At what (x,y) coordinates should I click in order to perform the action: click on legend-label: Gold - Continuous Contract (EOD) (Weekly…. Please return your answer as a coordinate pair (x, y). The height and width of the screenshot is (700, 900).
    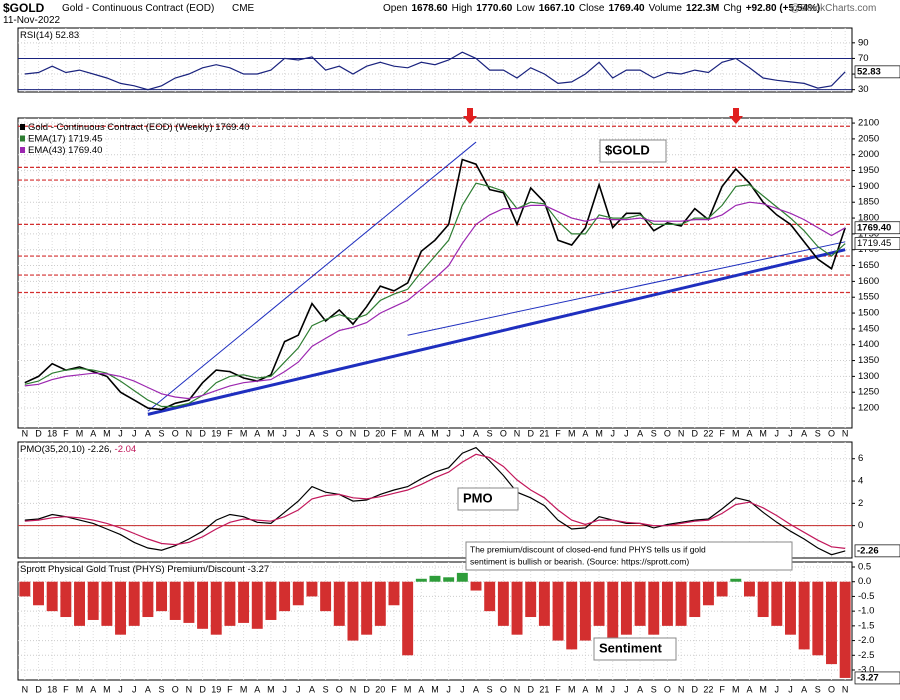
    Looking at the image, I should click on (139, 127).